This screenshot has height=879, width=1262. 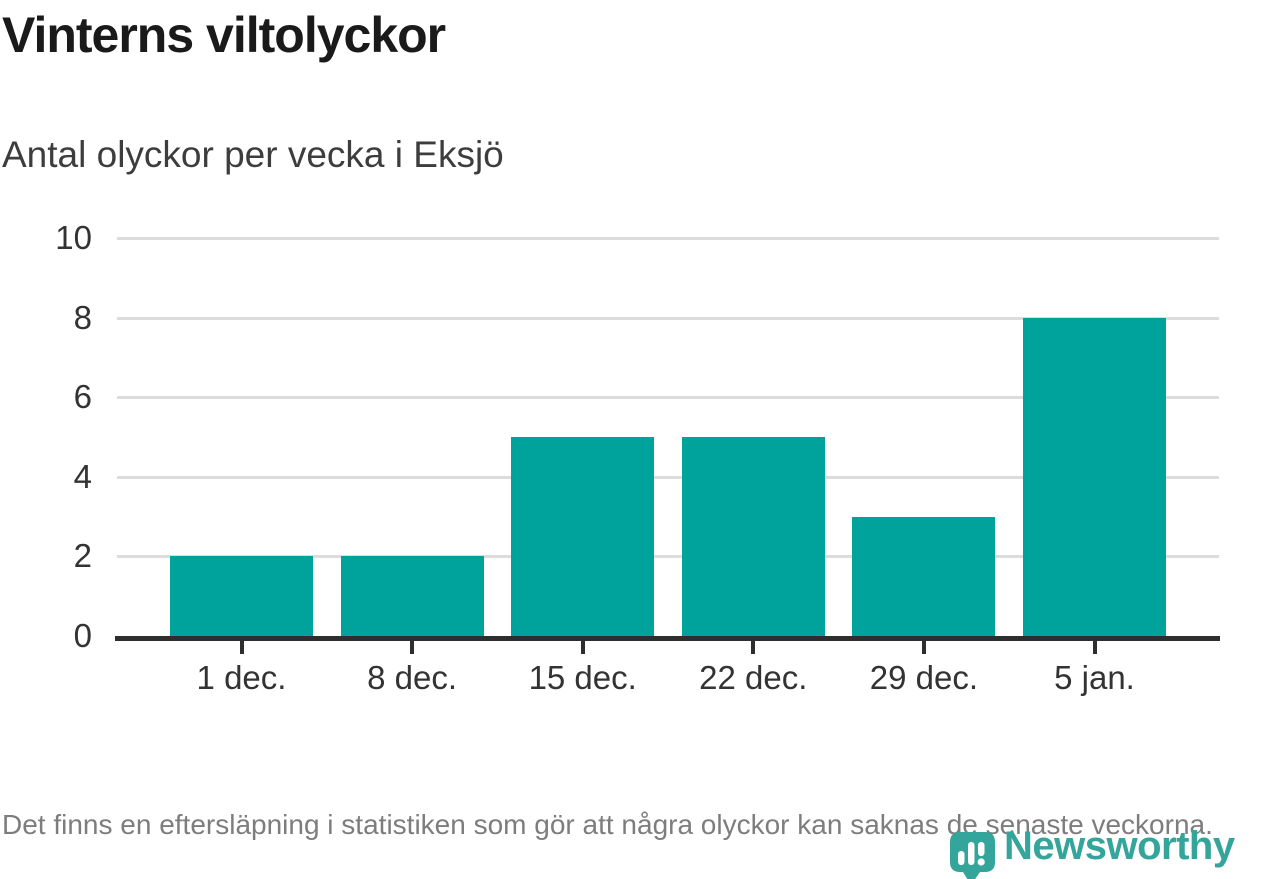 What do you see at coordinates (73, 237) in the screenshot?
I see `y-tick-label: 10` at bounding box center [73, 237].